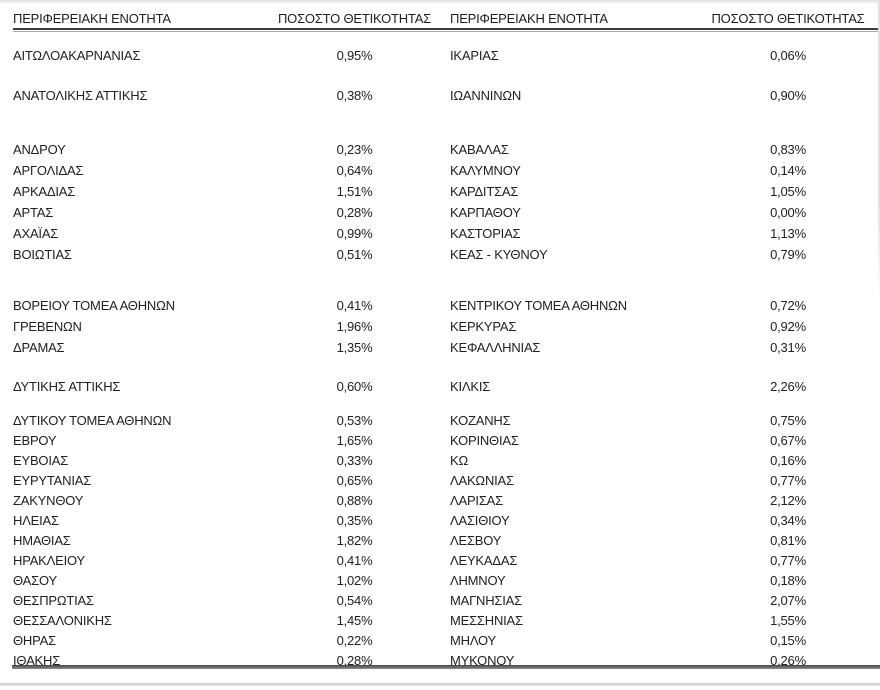 The height and width of the screenshot is (690, 880). What do you see at coordinates (664, 620) in the screenshot?
I see `table-row: ΜΕΣΣΗΝΙΑΣ 1,55%` at bounding box center [664, 620].